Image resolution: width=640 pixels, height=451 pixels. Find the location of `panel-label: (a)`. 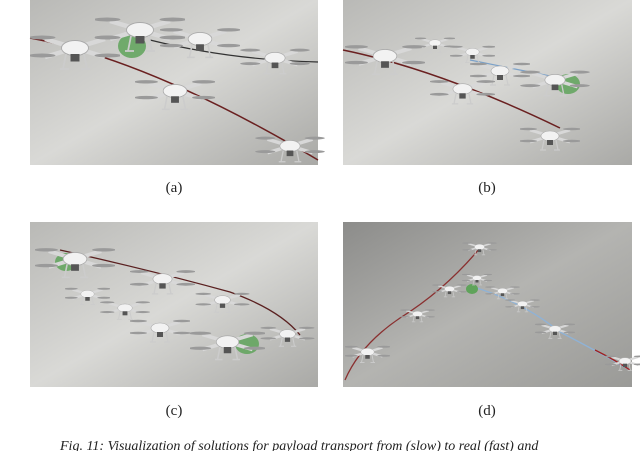

panel-label: (a) is located at coordinates (174, 188).